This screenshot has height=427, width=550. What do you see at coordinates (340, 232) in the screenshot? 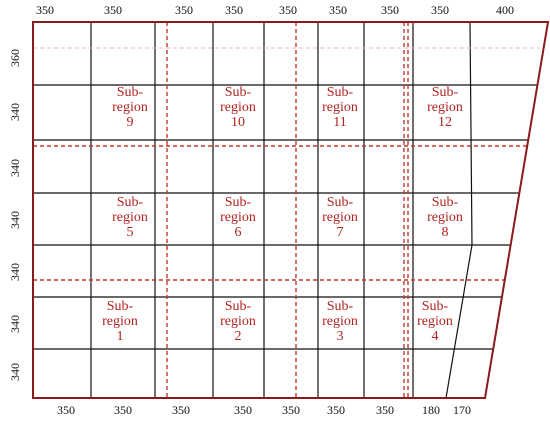
I see `subregion-line: 7` at bounding box center [340, 232].